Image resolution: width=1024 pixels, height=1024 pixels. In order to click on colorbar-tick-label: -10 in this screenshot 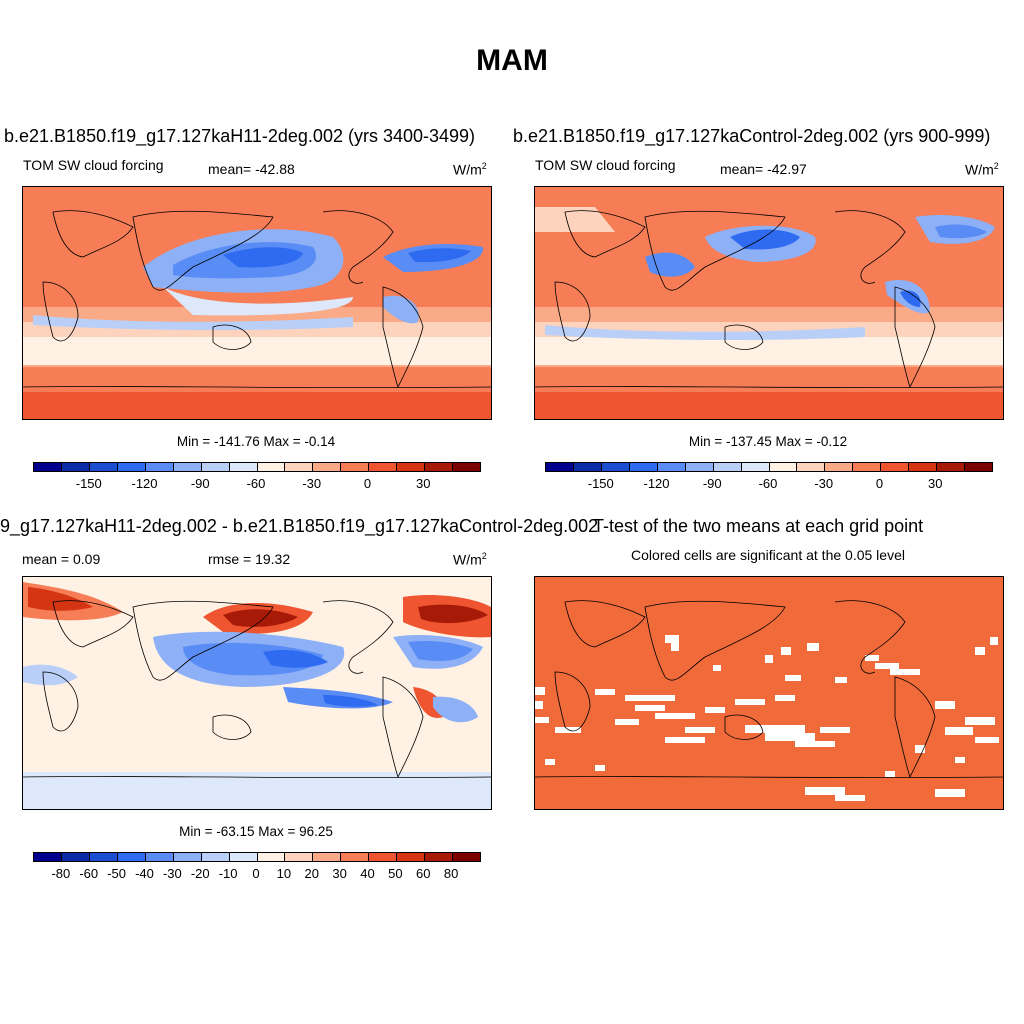, I will do `click(228, 873)`.